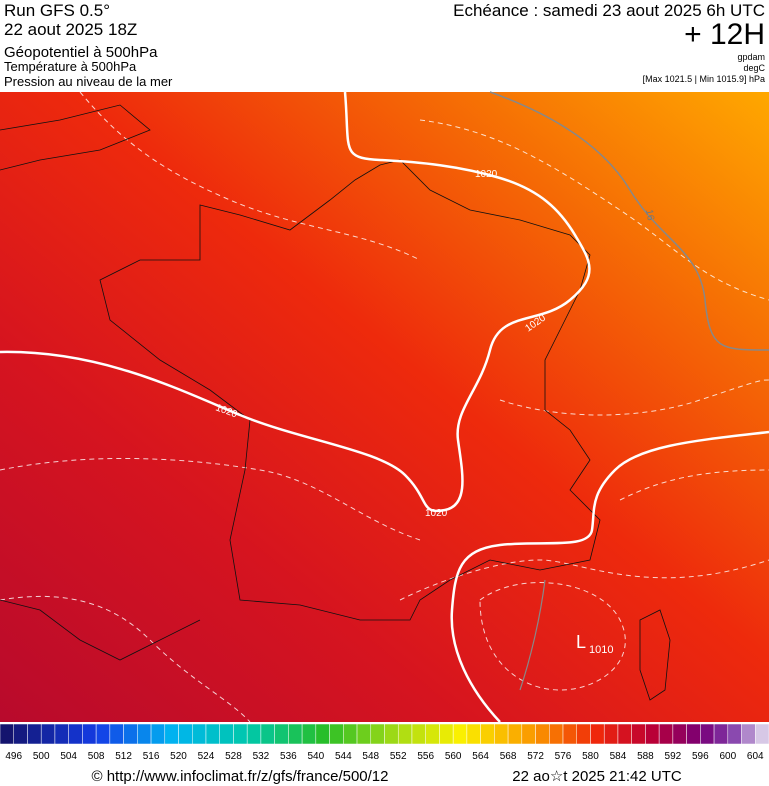 The width and height of the screenshot is (769, 786). What do you see at coordinates (597, 776) in the screenshot?
I see `timestamp: 22 ao☆t 2025 21:42 UTC` at bounding box center [597, 776].